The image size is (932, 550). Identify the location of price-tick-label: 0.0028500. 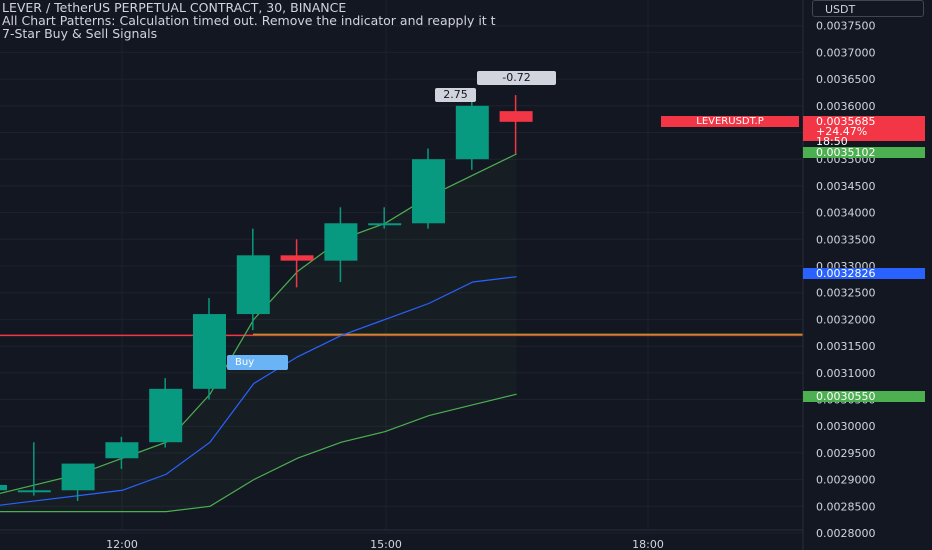
(846, 506).